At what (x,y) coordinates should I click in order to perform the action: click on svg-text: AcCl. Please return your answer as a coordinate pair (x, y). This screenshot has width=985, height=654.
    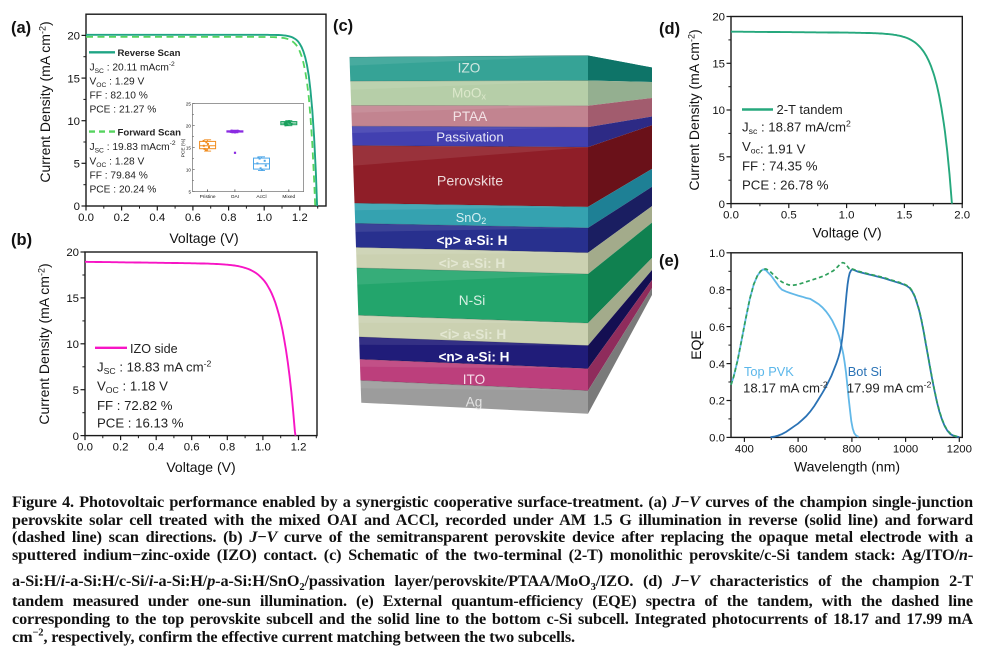
    Looking at the image, I should click on (261, 197).